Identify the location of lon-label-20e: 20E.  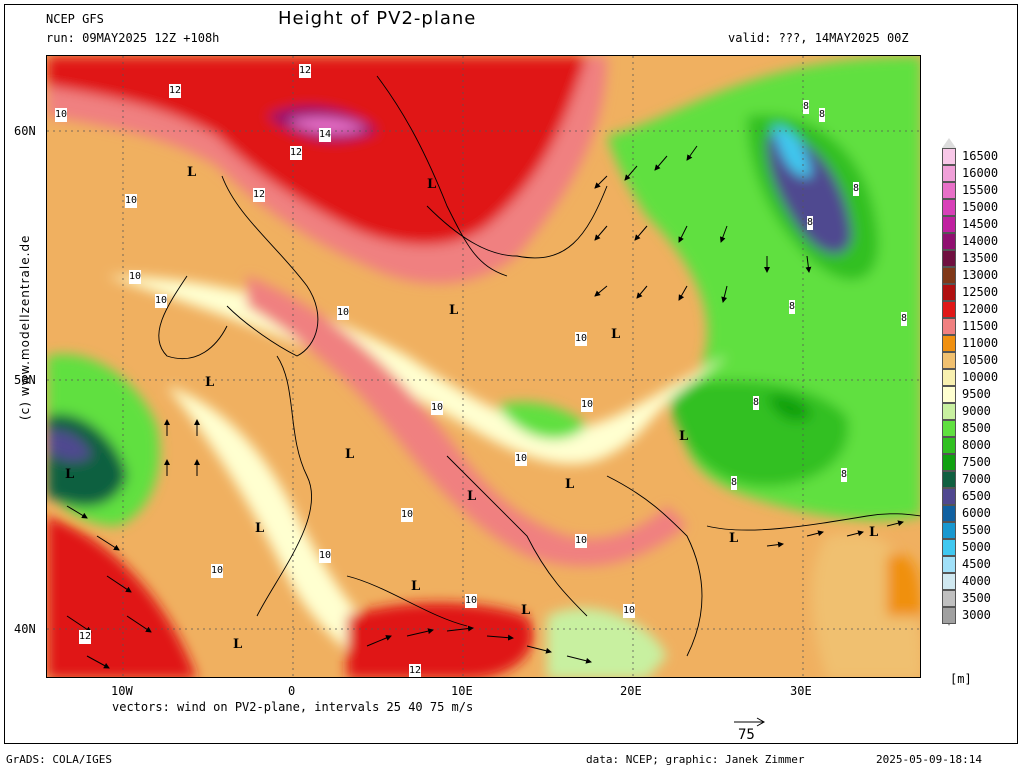
(631, 691).